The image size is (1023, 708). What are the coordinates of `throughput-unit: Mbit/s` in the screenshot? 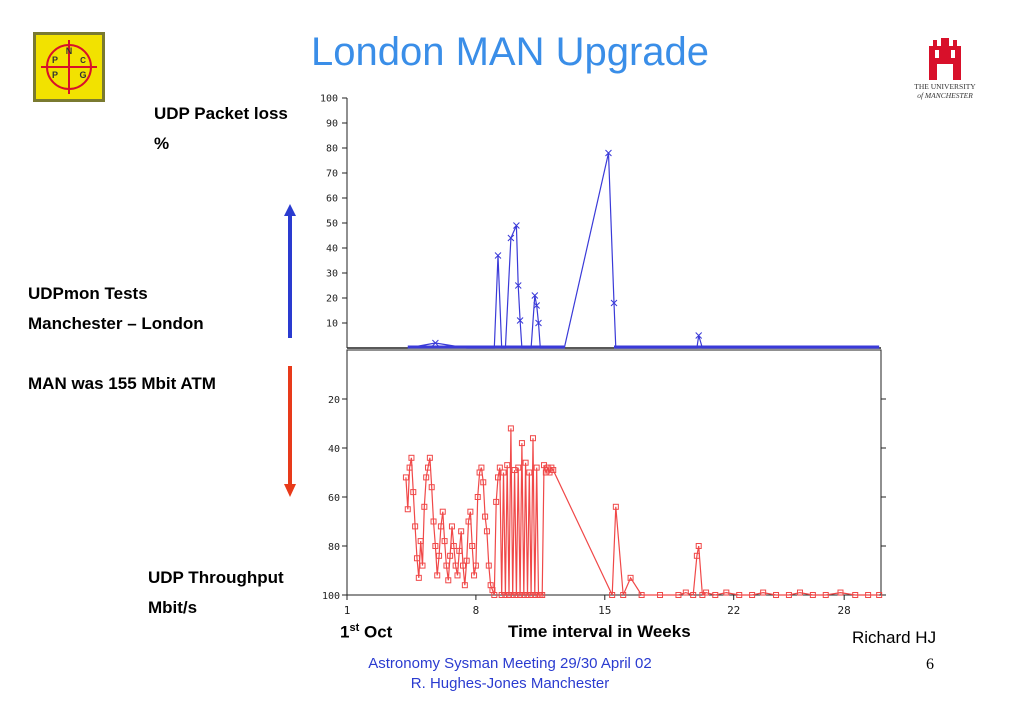 It's located at (173, 607).